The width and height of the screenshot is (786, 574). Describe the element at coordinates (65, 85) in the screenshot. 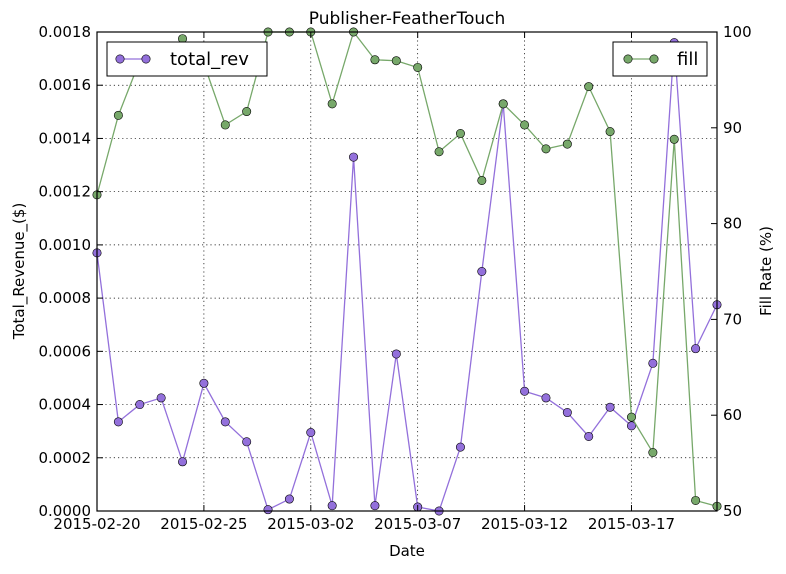

I see `y-left-tick-label: 0.0016` at that location.